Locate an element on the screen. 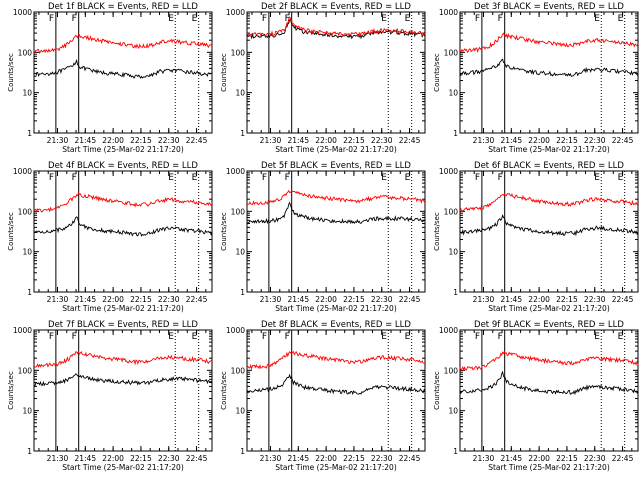  panel-title: Det 6f BLACK = Events, RED = LLD is located at coordinates (549, 166).